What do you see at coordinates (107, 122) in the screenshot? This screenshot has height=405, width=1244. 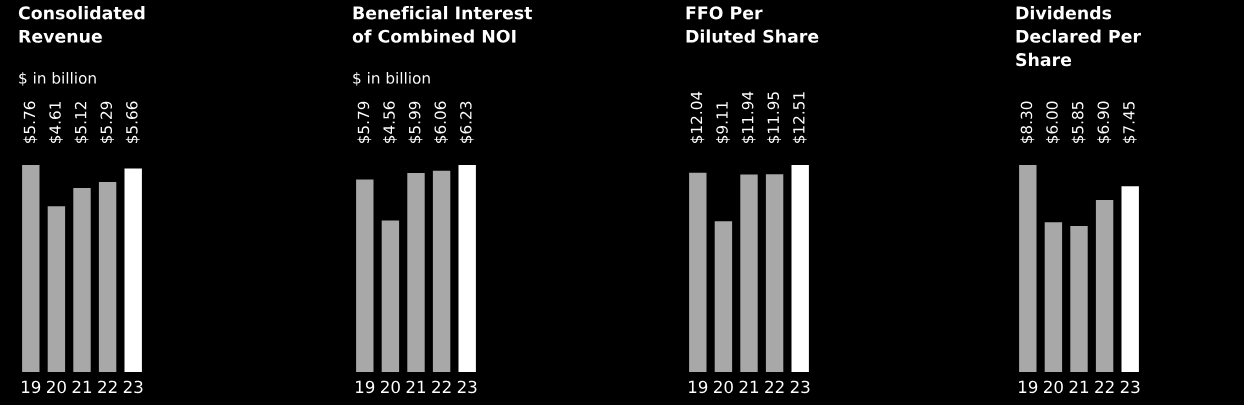 I see `data-label: $5.29` at bounding box center [107, 122].